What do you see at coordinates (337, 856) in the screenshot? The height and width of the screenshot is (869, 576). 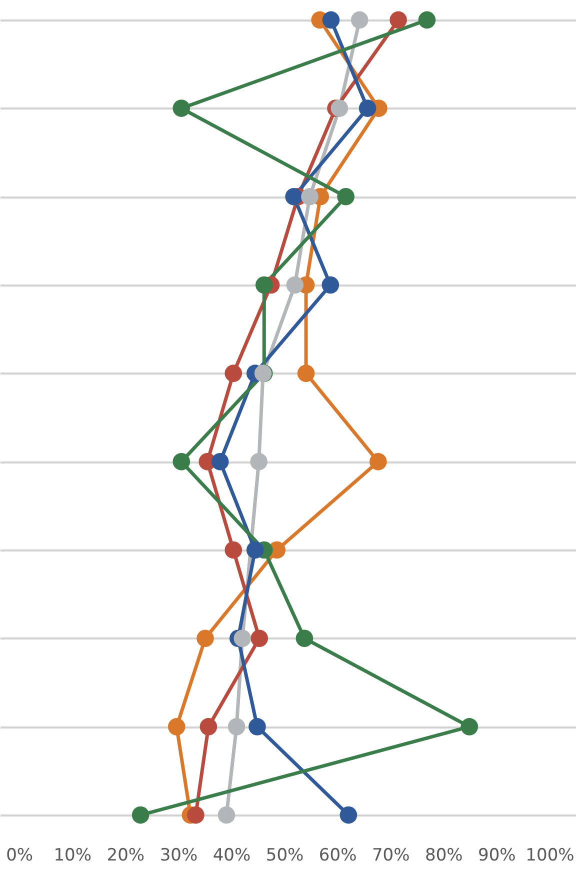 I see `x-tick-label: 60%` at bounding box center [337, 856].